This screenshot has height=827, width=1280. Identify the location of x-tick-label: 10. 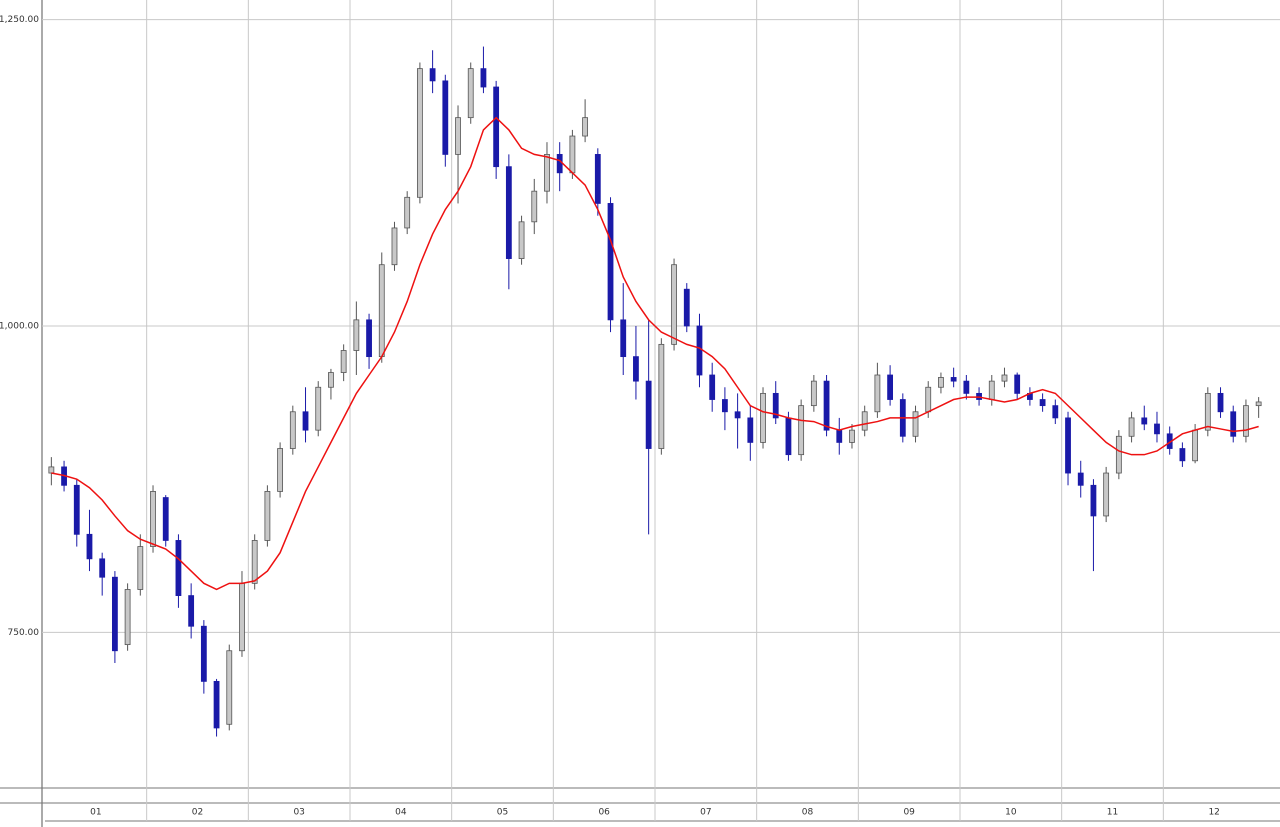
(1011, 813).